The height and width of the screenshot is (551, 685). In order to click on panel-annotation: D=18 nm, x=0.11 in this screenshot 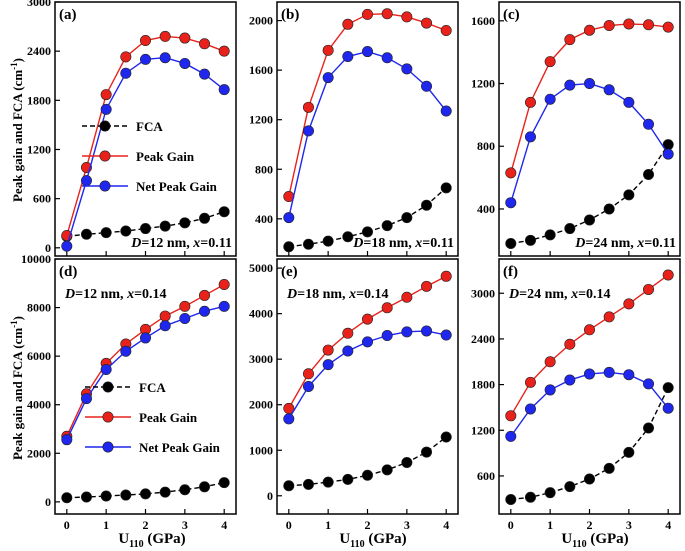, I will do `click(403, 243)`.